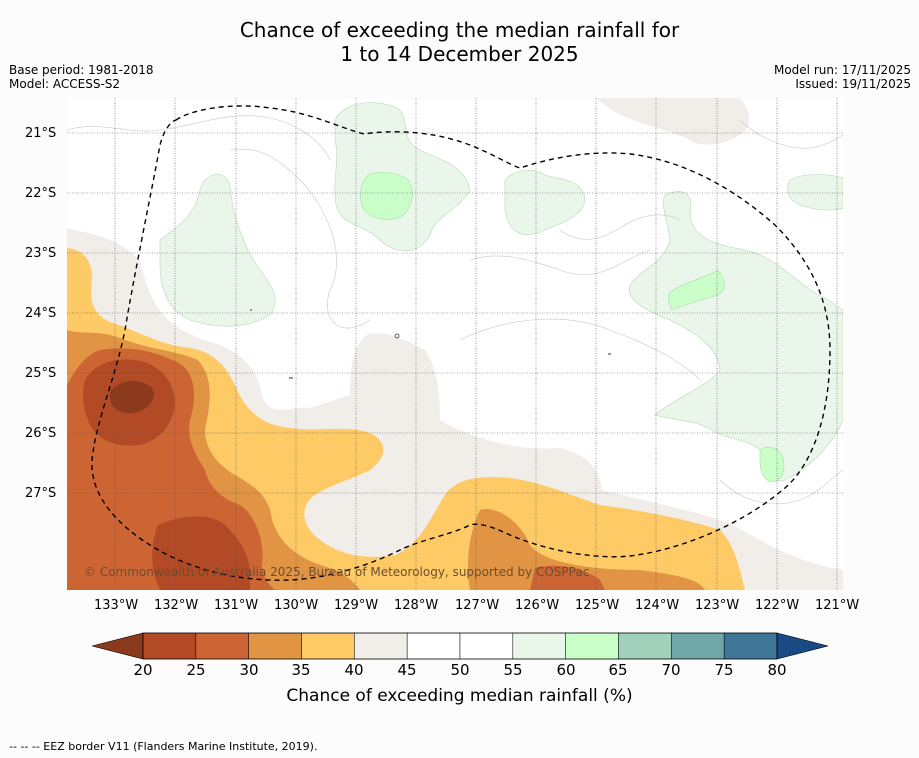 This screenshot has height=758, width=919. I want to click on lon-label: 131°W, so click(236, 605).